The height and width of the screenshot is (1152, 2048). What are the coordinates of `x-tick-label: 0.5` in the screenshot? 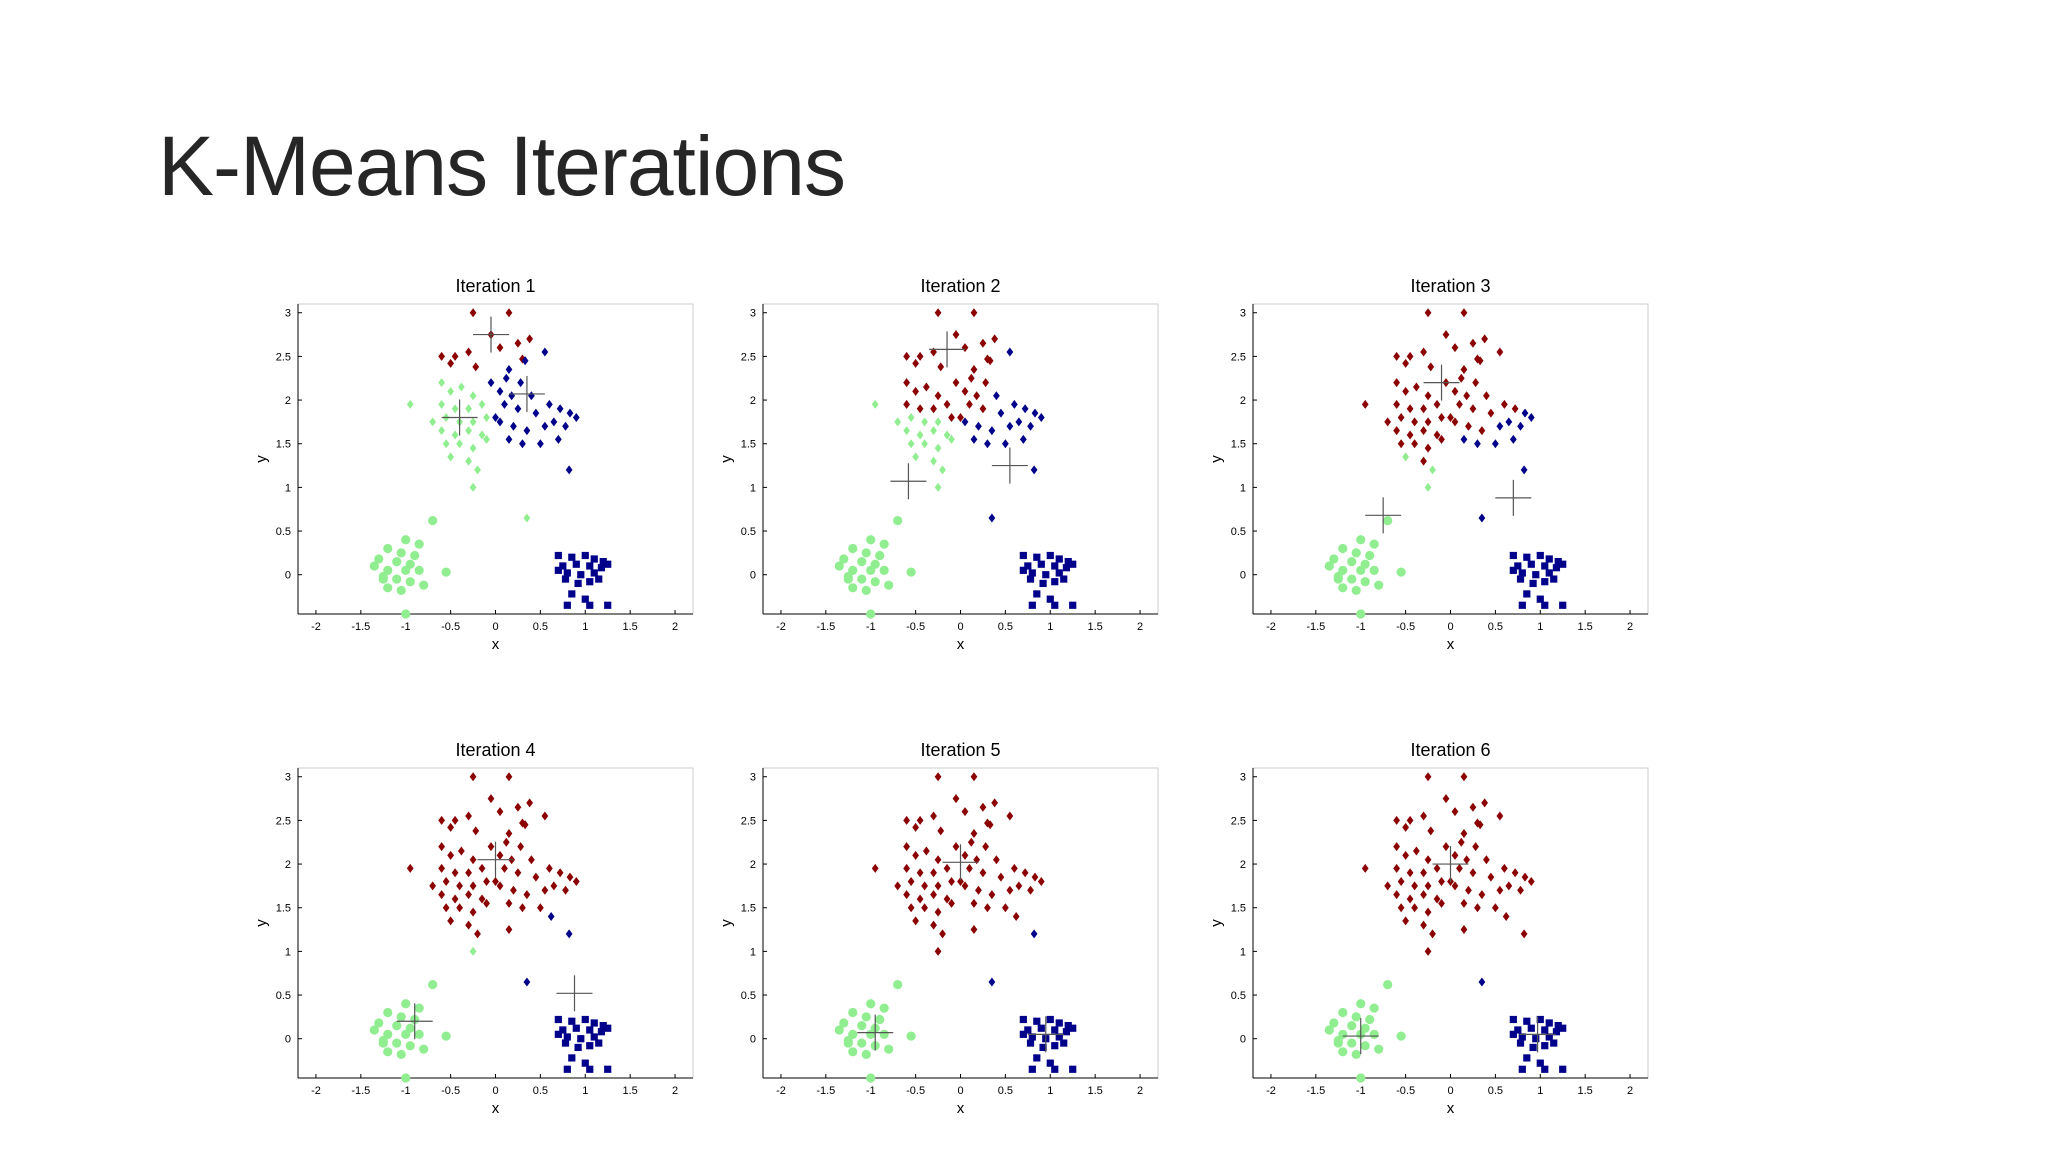 It's located at (1495, 1091).